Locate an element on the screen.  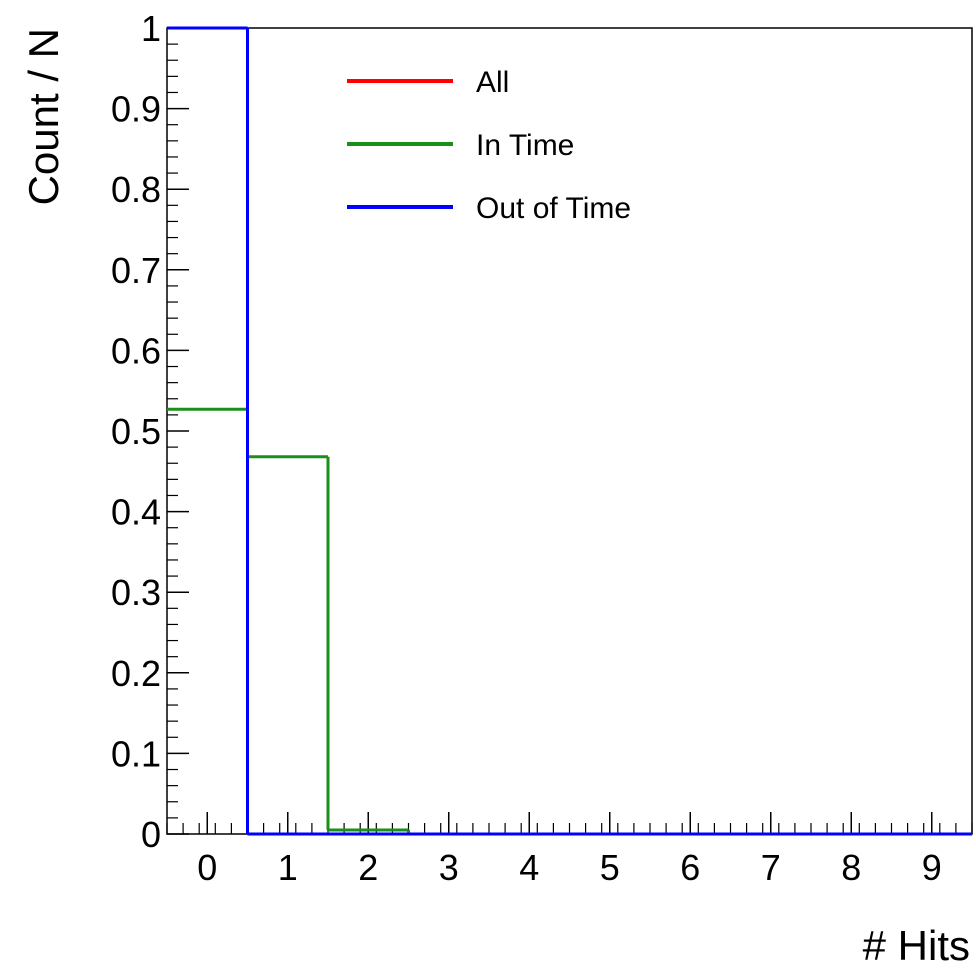
legend-label: In Time is located at coordinates (525, 145).